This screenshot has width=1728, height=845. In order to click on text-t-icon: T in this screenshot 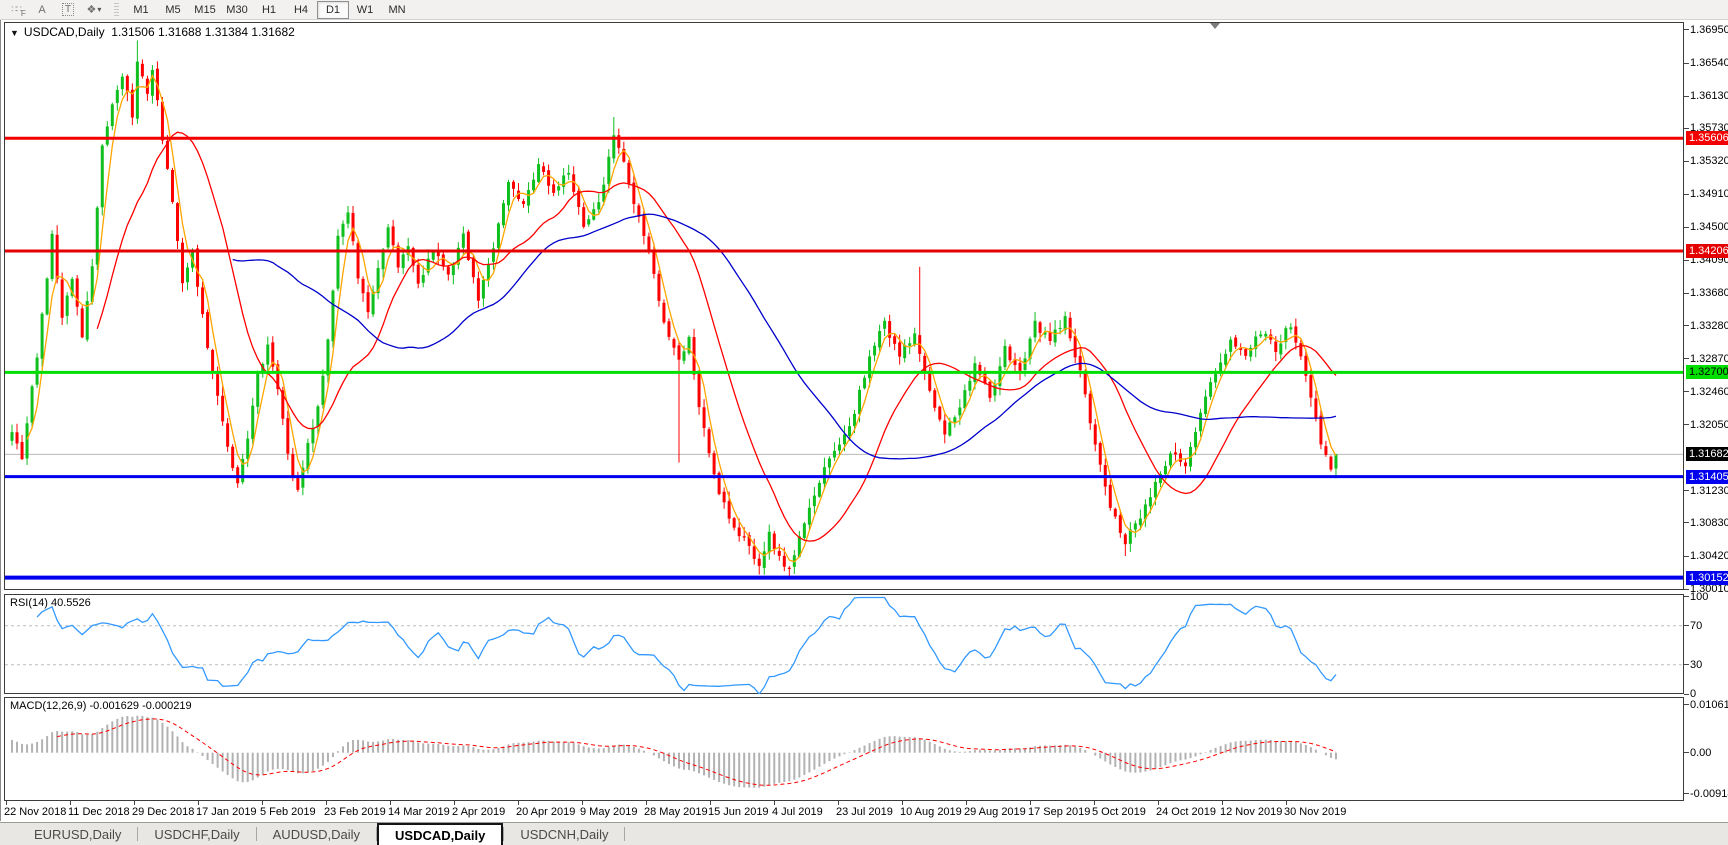, I will do `click(68, 10)`.